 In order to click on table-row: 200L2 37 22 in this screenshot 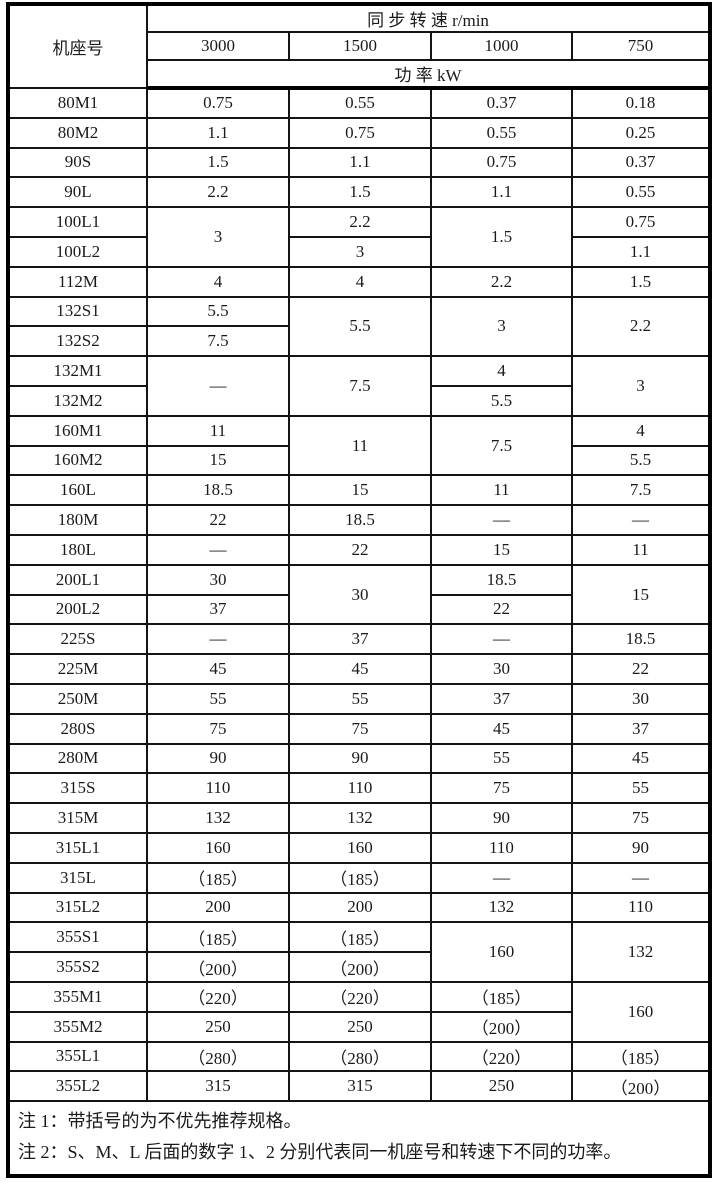, I will do `click(358, 609)`.